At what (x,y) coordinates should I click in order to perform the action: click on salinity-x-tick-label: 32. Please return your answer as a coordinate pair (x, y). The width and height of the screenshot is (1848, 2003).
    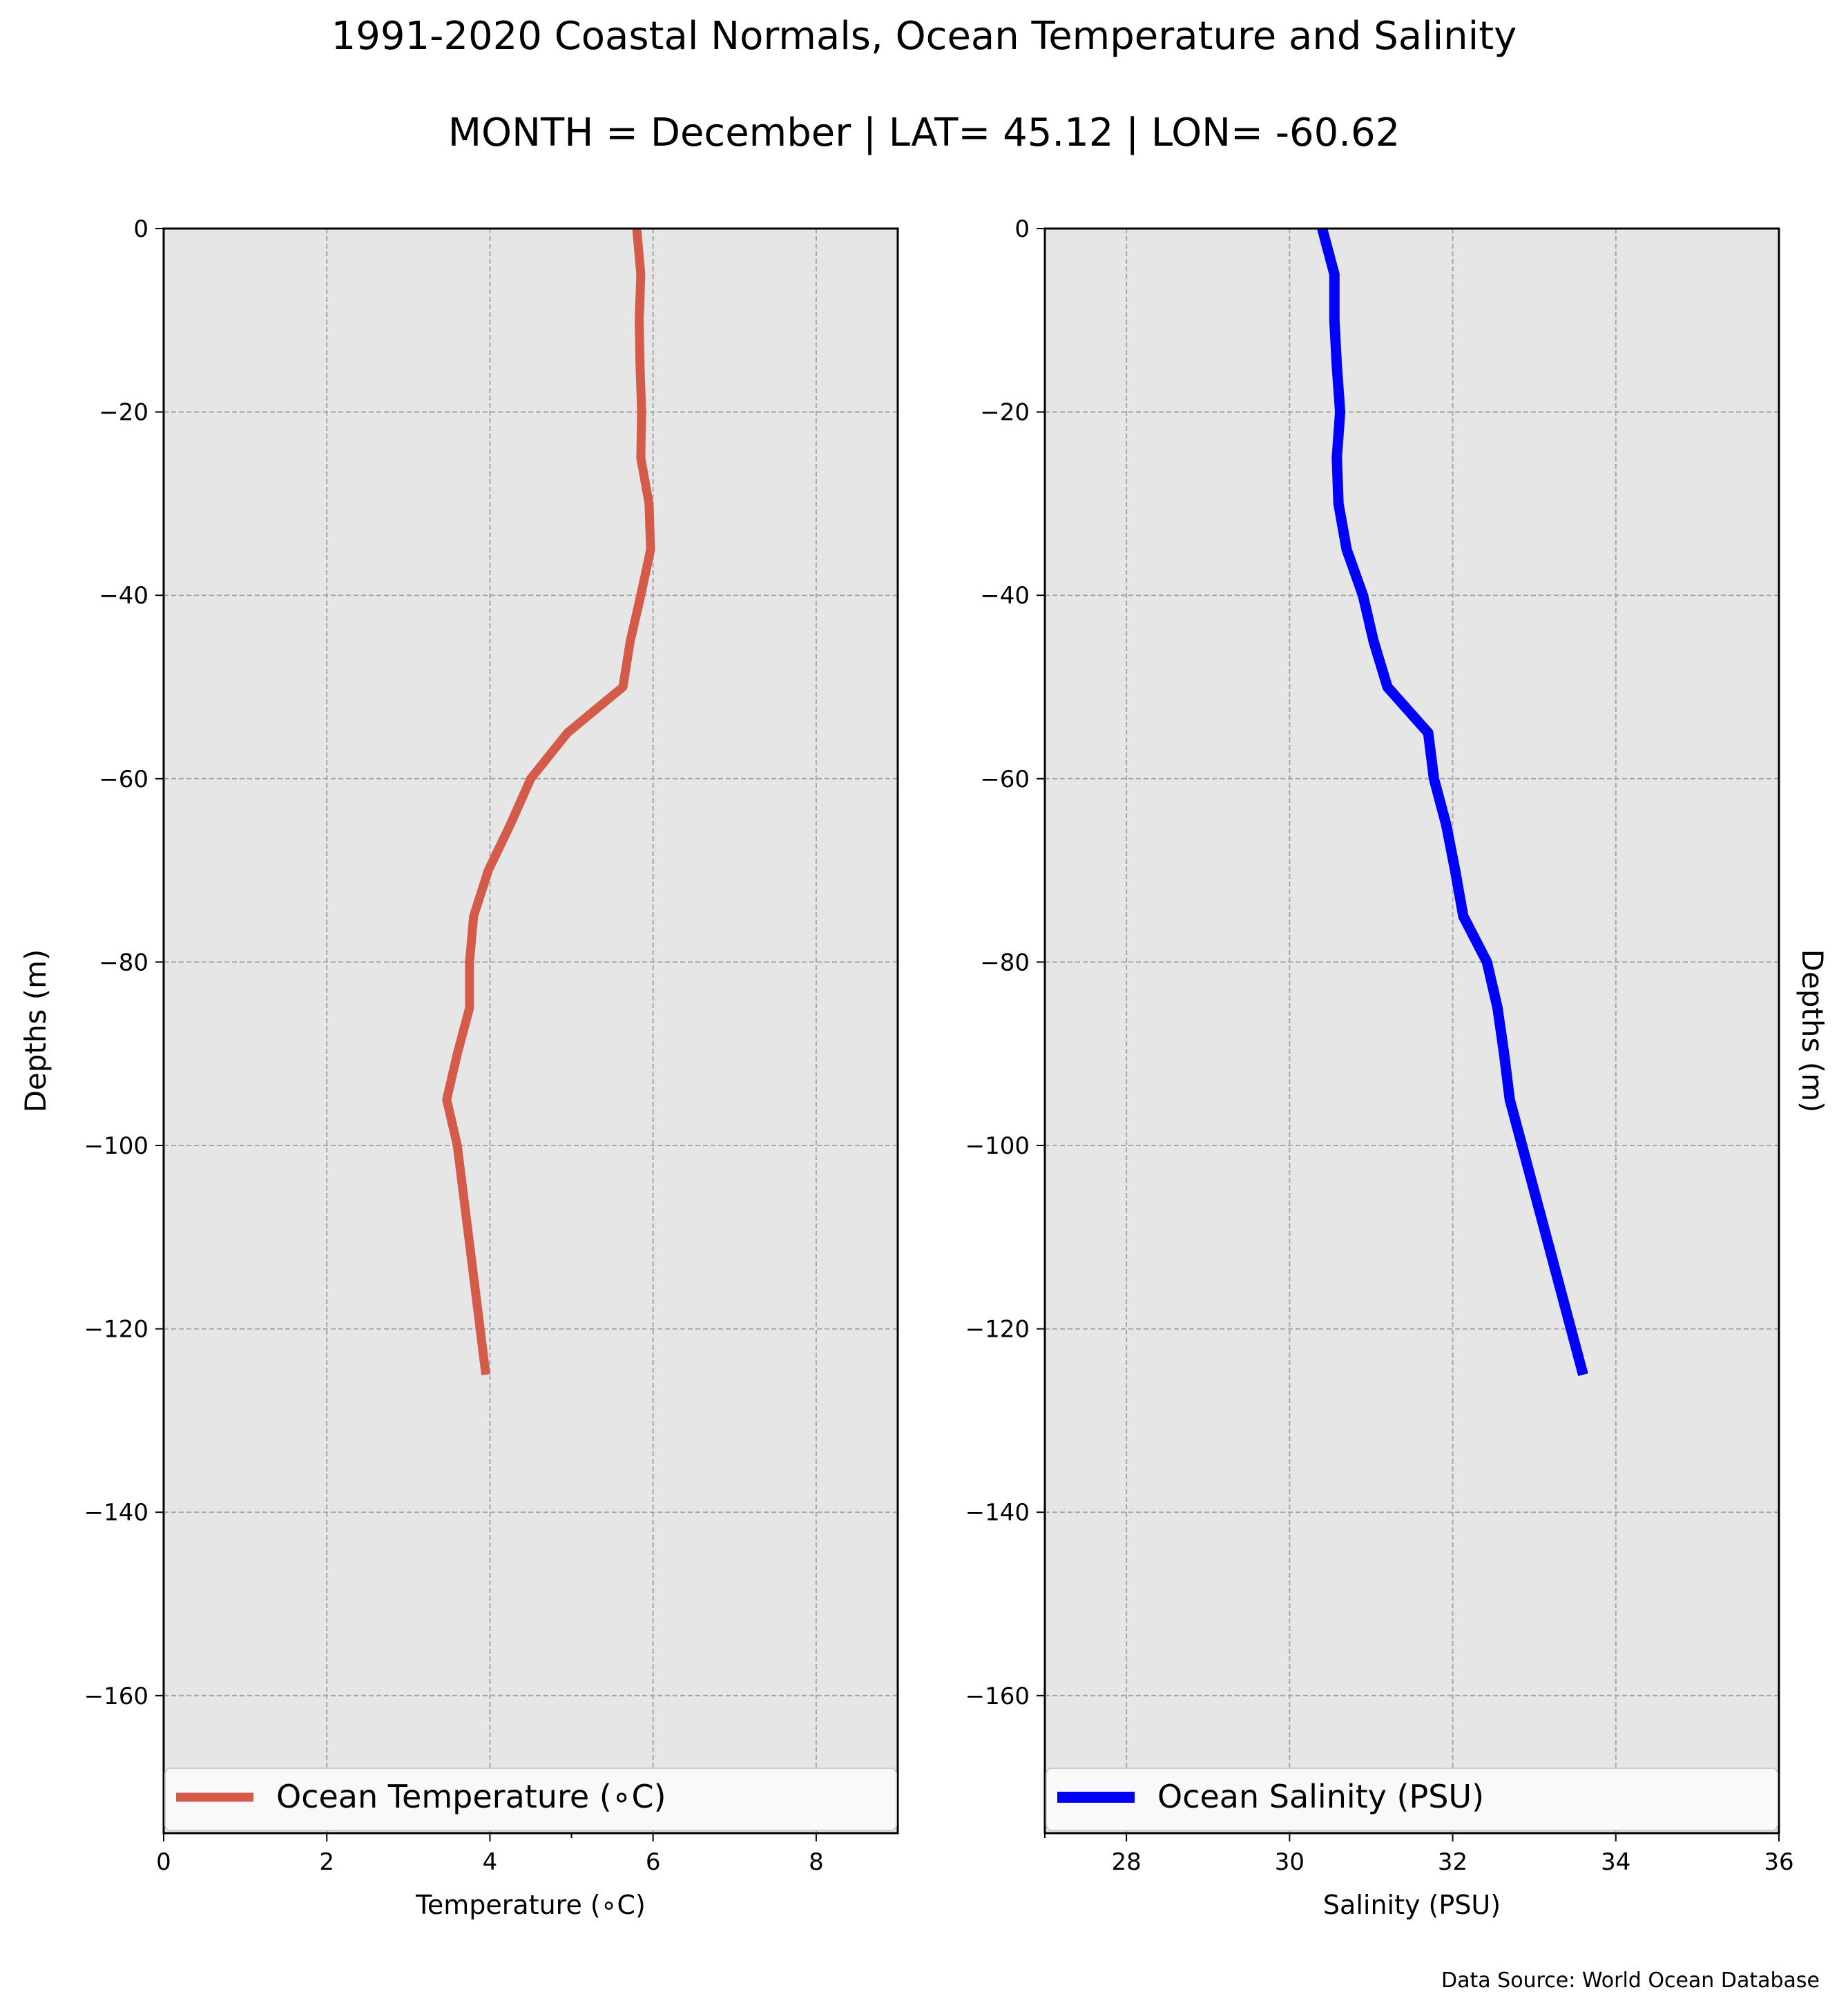
    Looking at the image, I should click on (1452, 1862).